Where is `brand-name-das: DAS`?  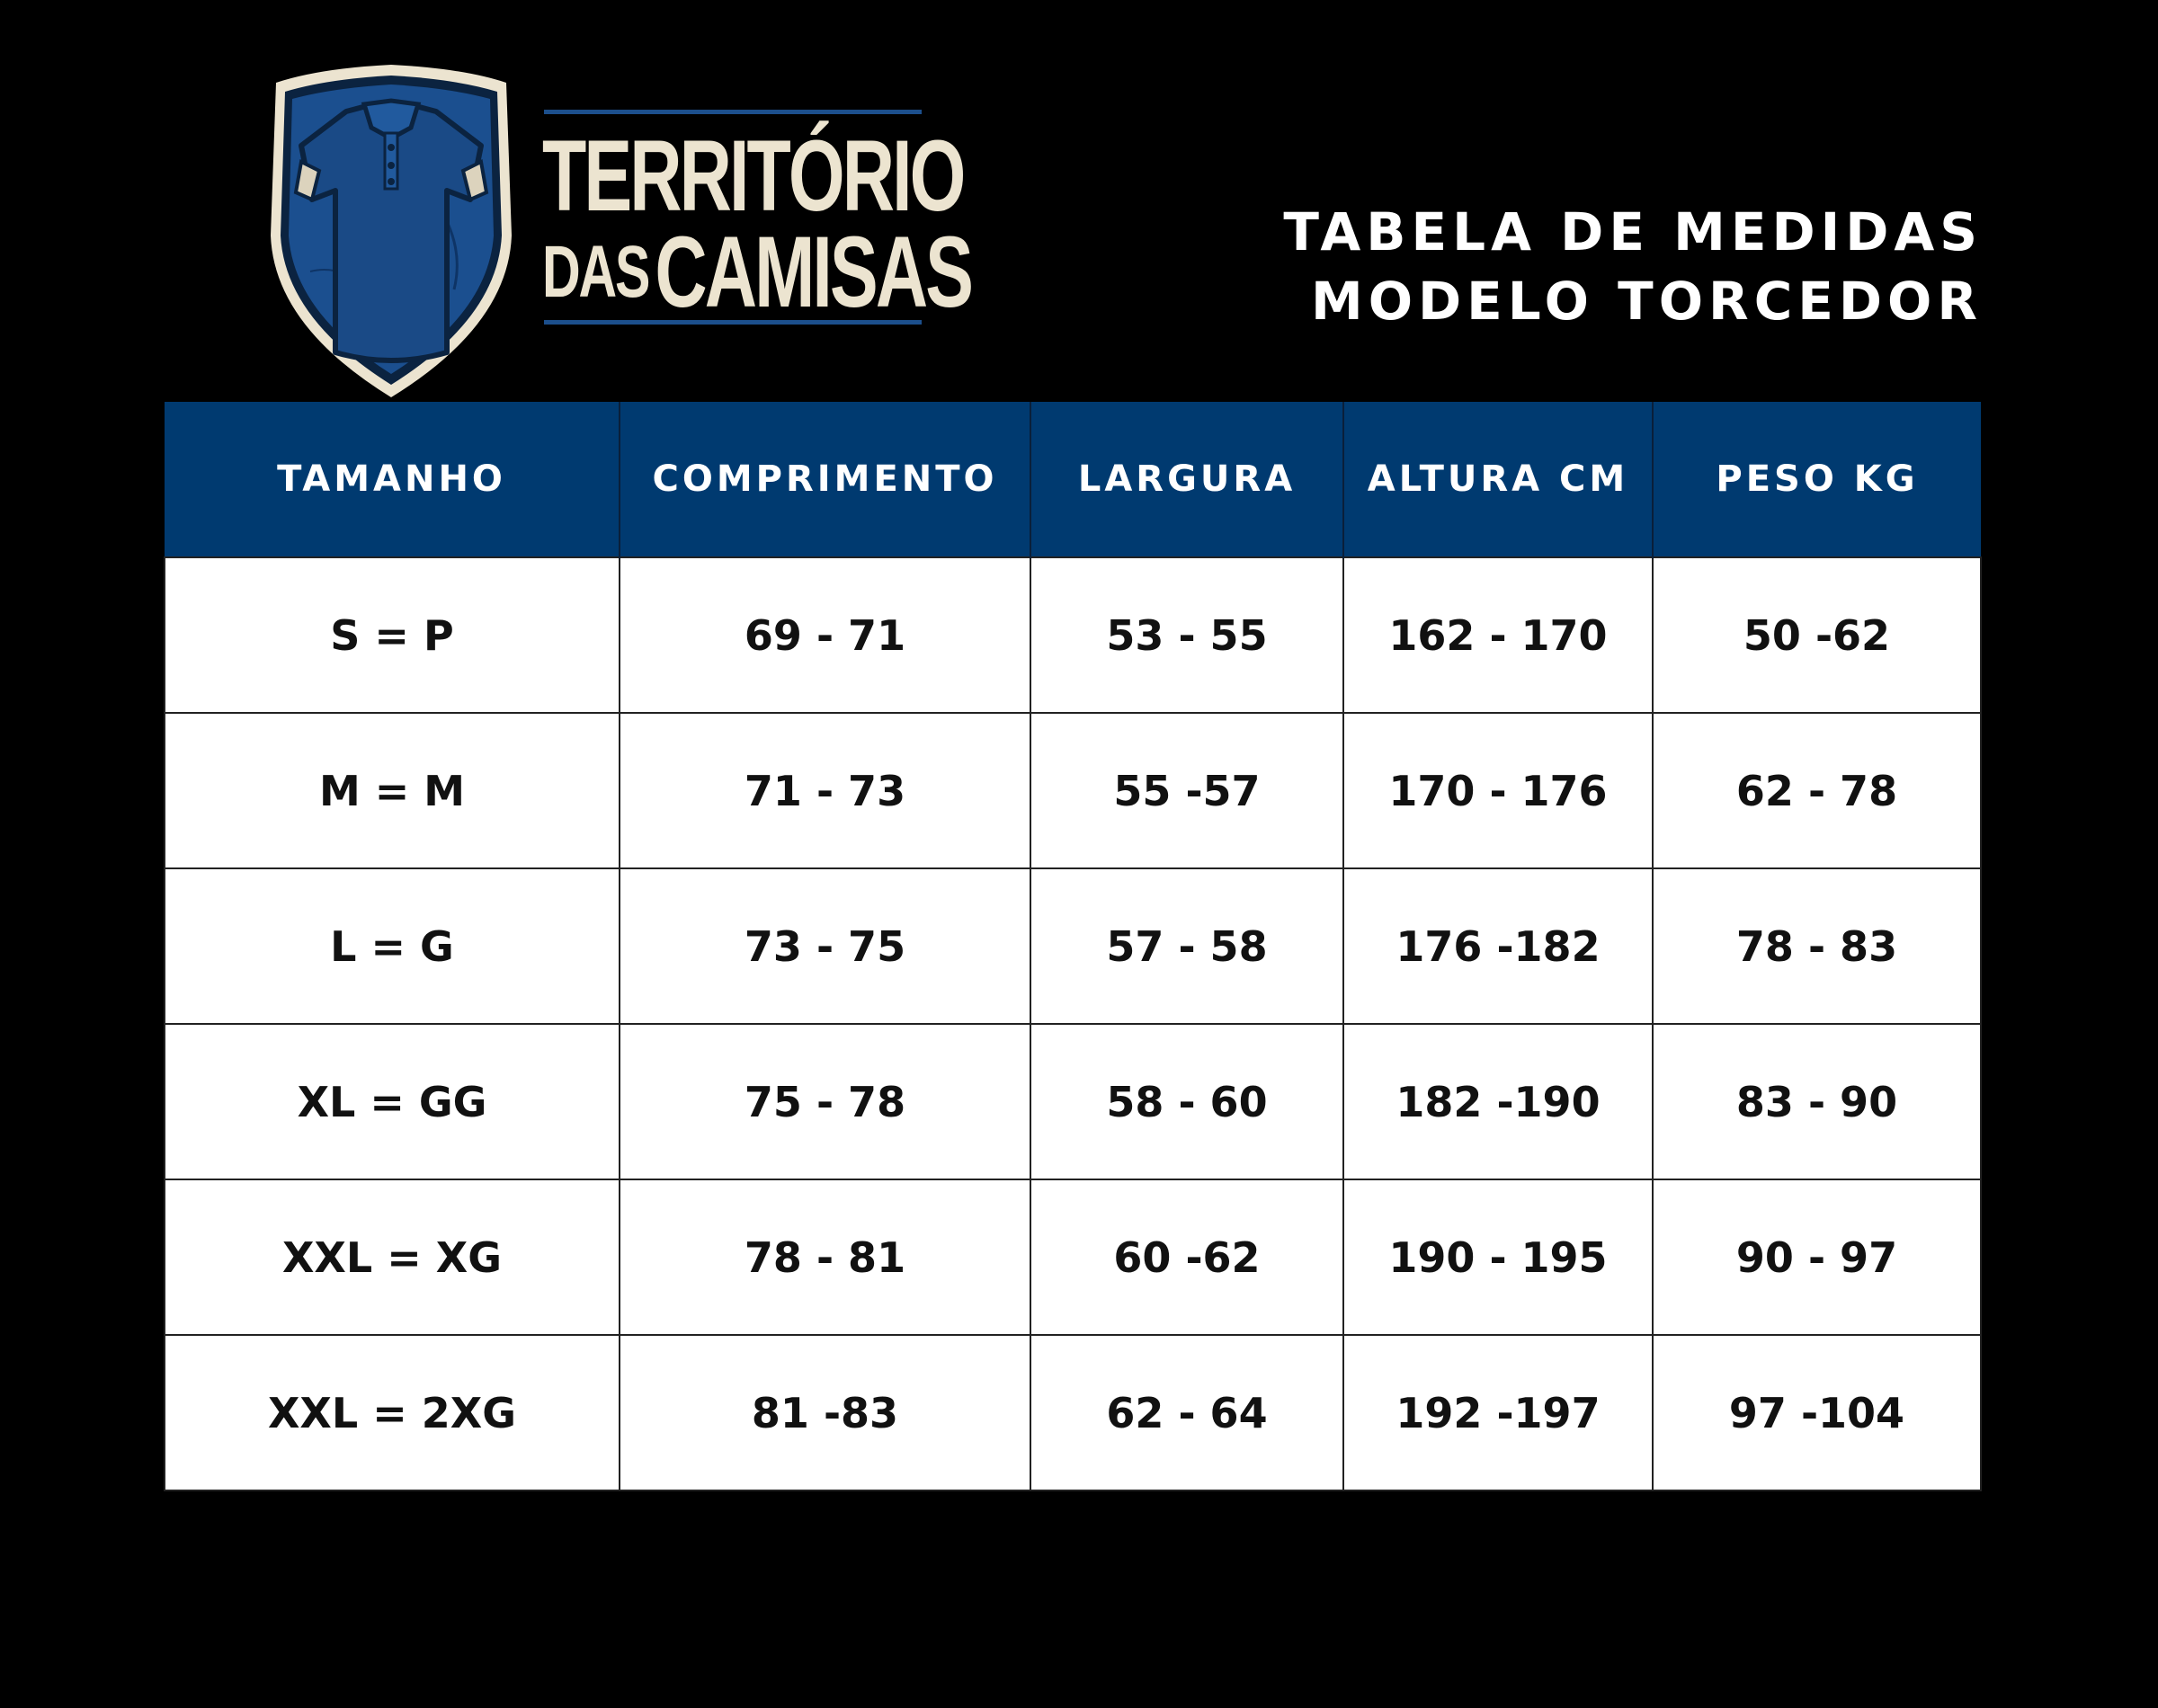
brand-name-das: DAS is located at coordinates (596, 272).